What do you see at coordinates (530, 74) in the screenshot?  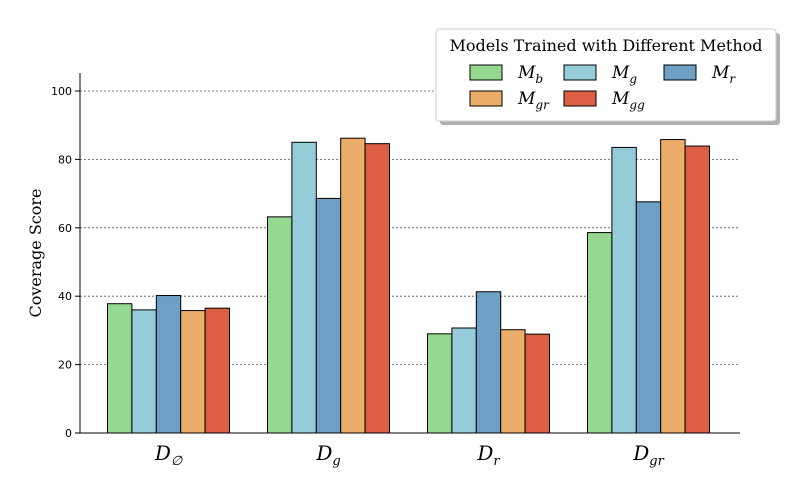 I see `legend-label-m-b: Mb` at bounding box center [530, 74].